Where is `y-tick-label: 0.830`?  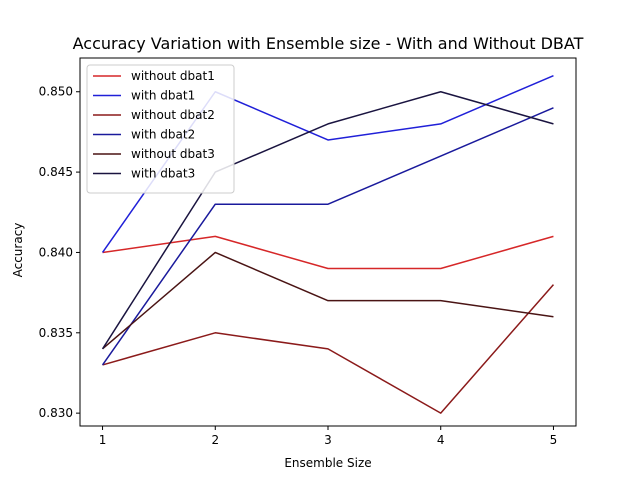
y-tick-label: 0.830 is located at coordinates (56, 413).